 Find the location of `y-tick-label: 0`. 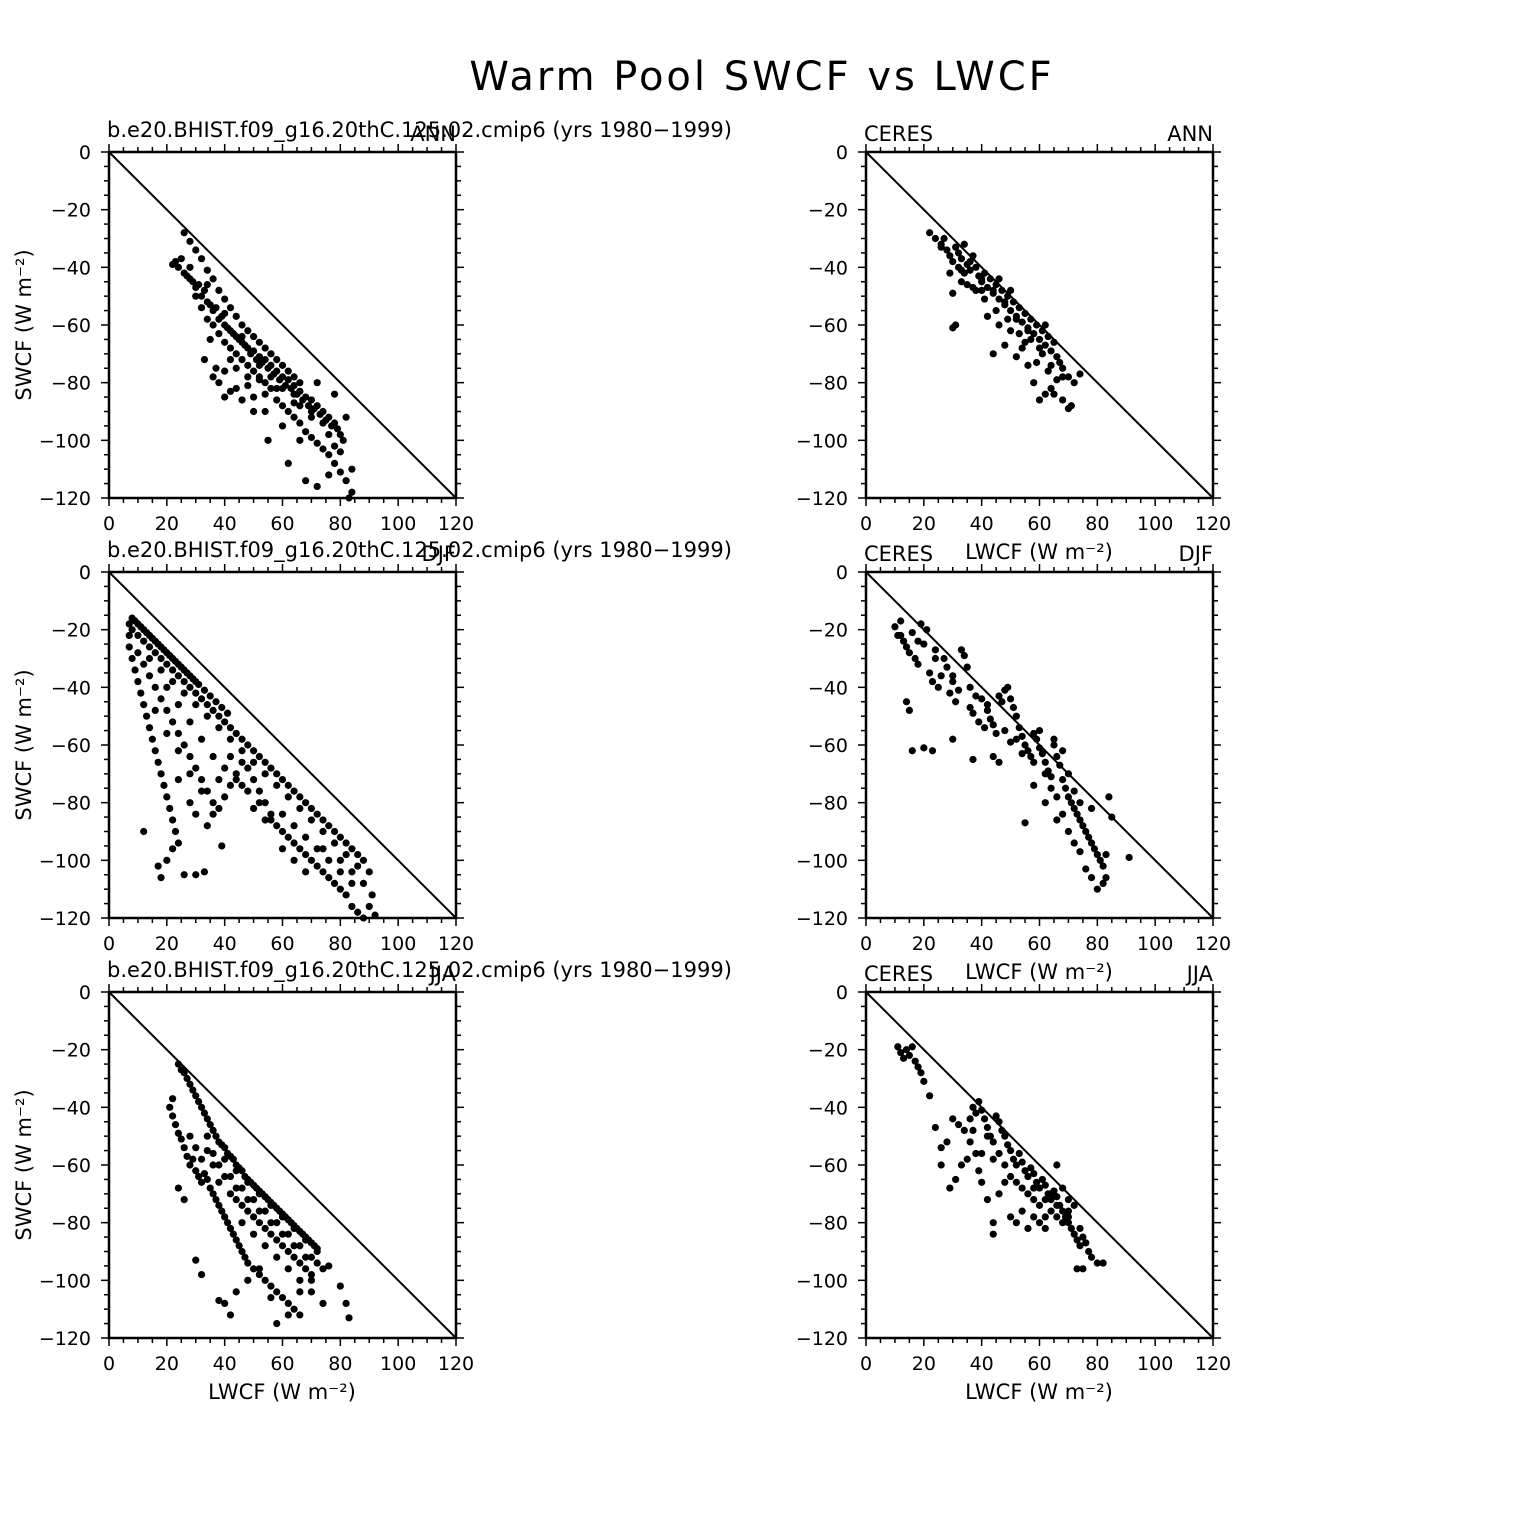

y-tick-label: 0 is located at coordinates (842, 153).